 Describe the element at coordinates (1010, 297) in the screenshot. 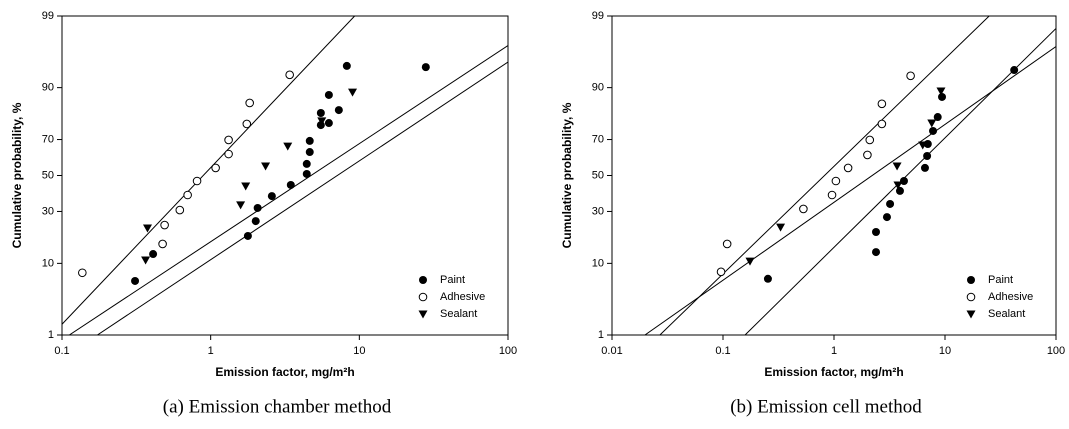

I see `legend-label: Adhesive` at that location.